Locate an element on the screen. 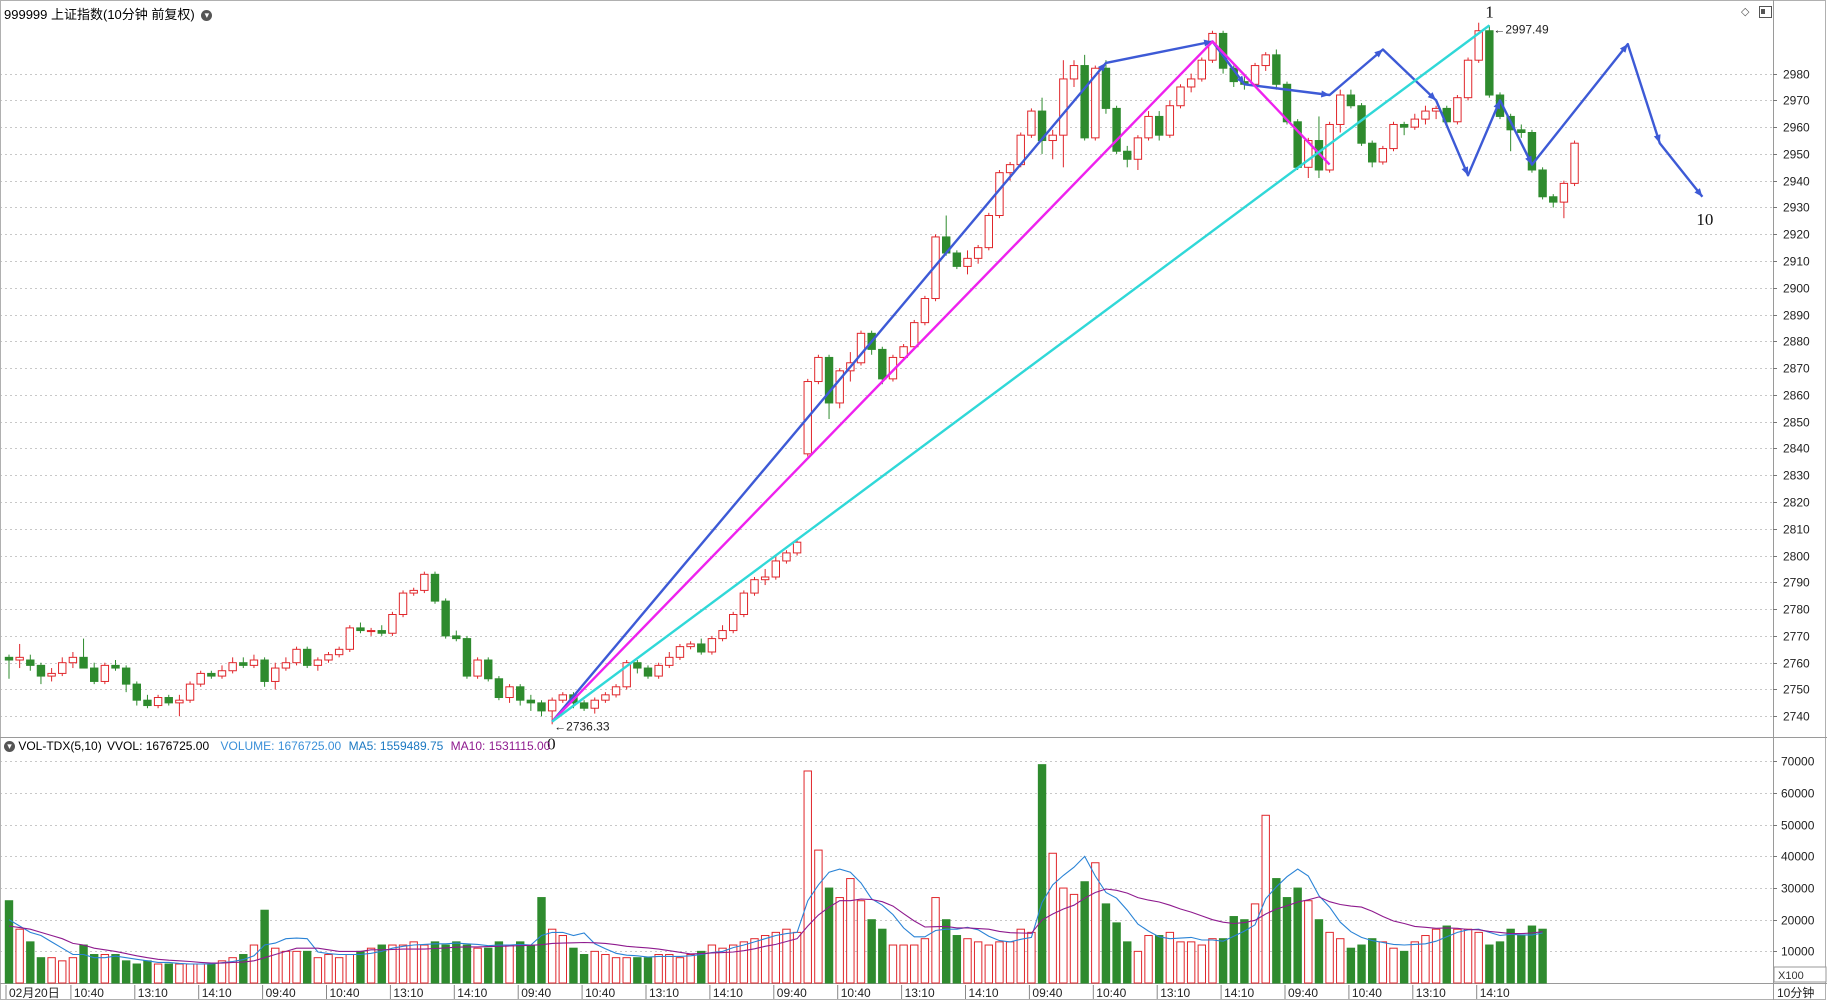 The height and width of the screenshot is (1001, 1827). volume-tick-label: 10000 is located at coordinates (1798, 952).